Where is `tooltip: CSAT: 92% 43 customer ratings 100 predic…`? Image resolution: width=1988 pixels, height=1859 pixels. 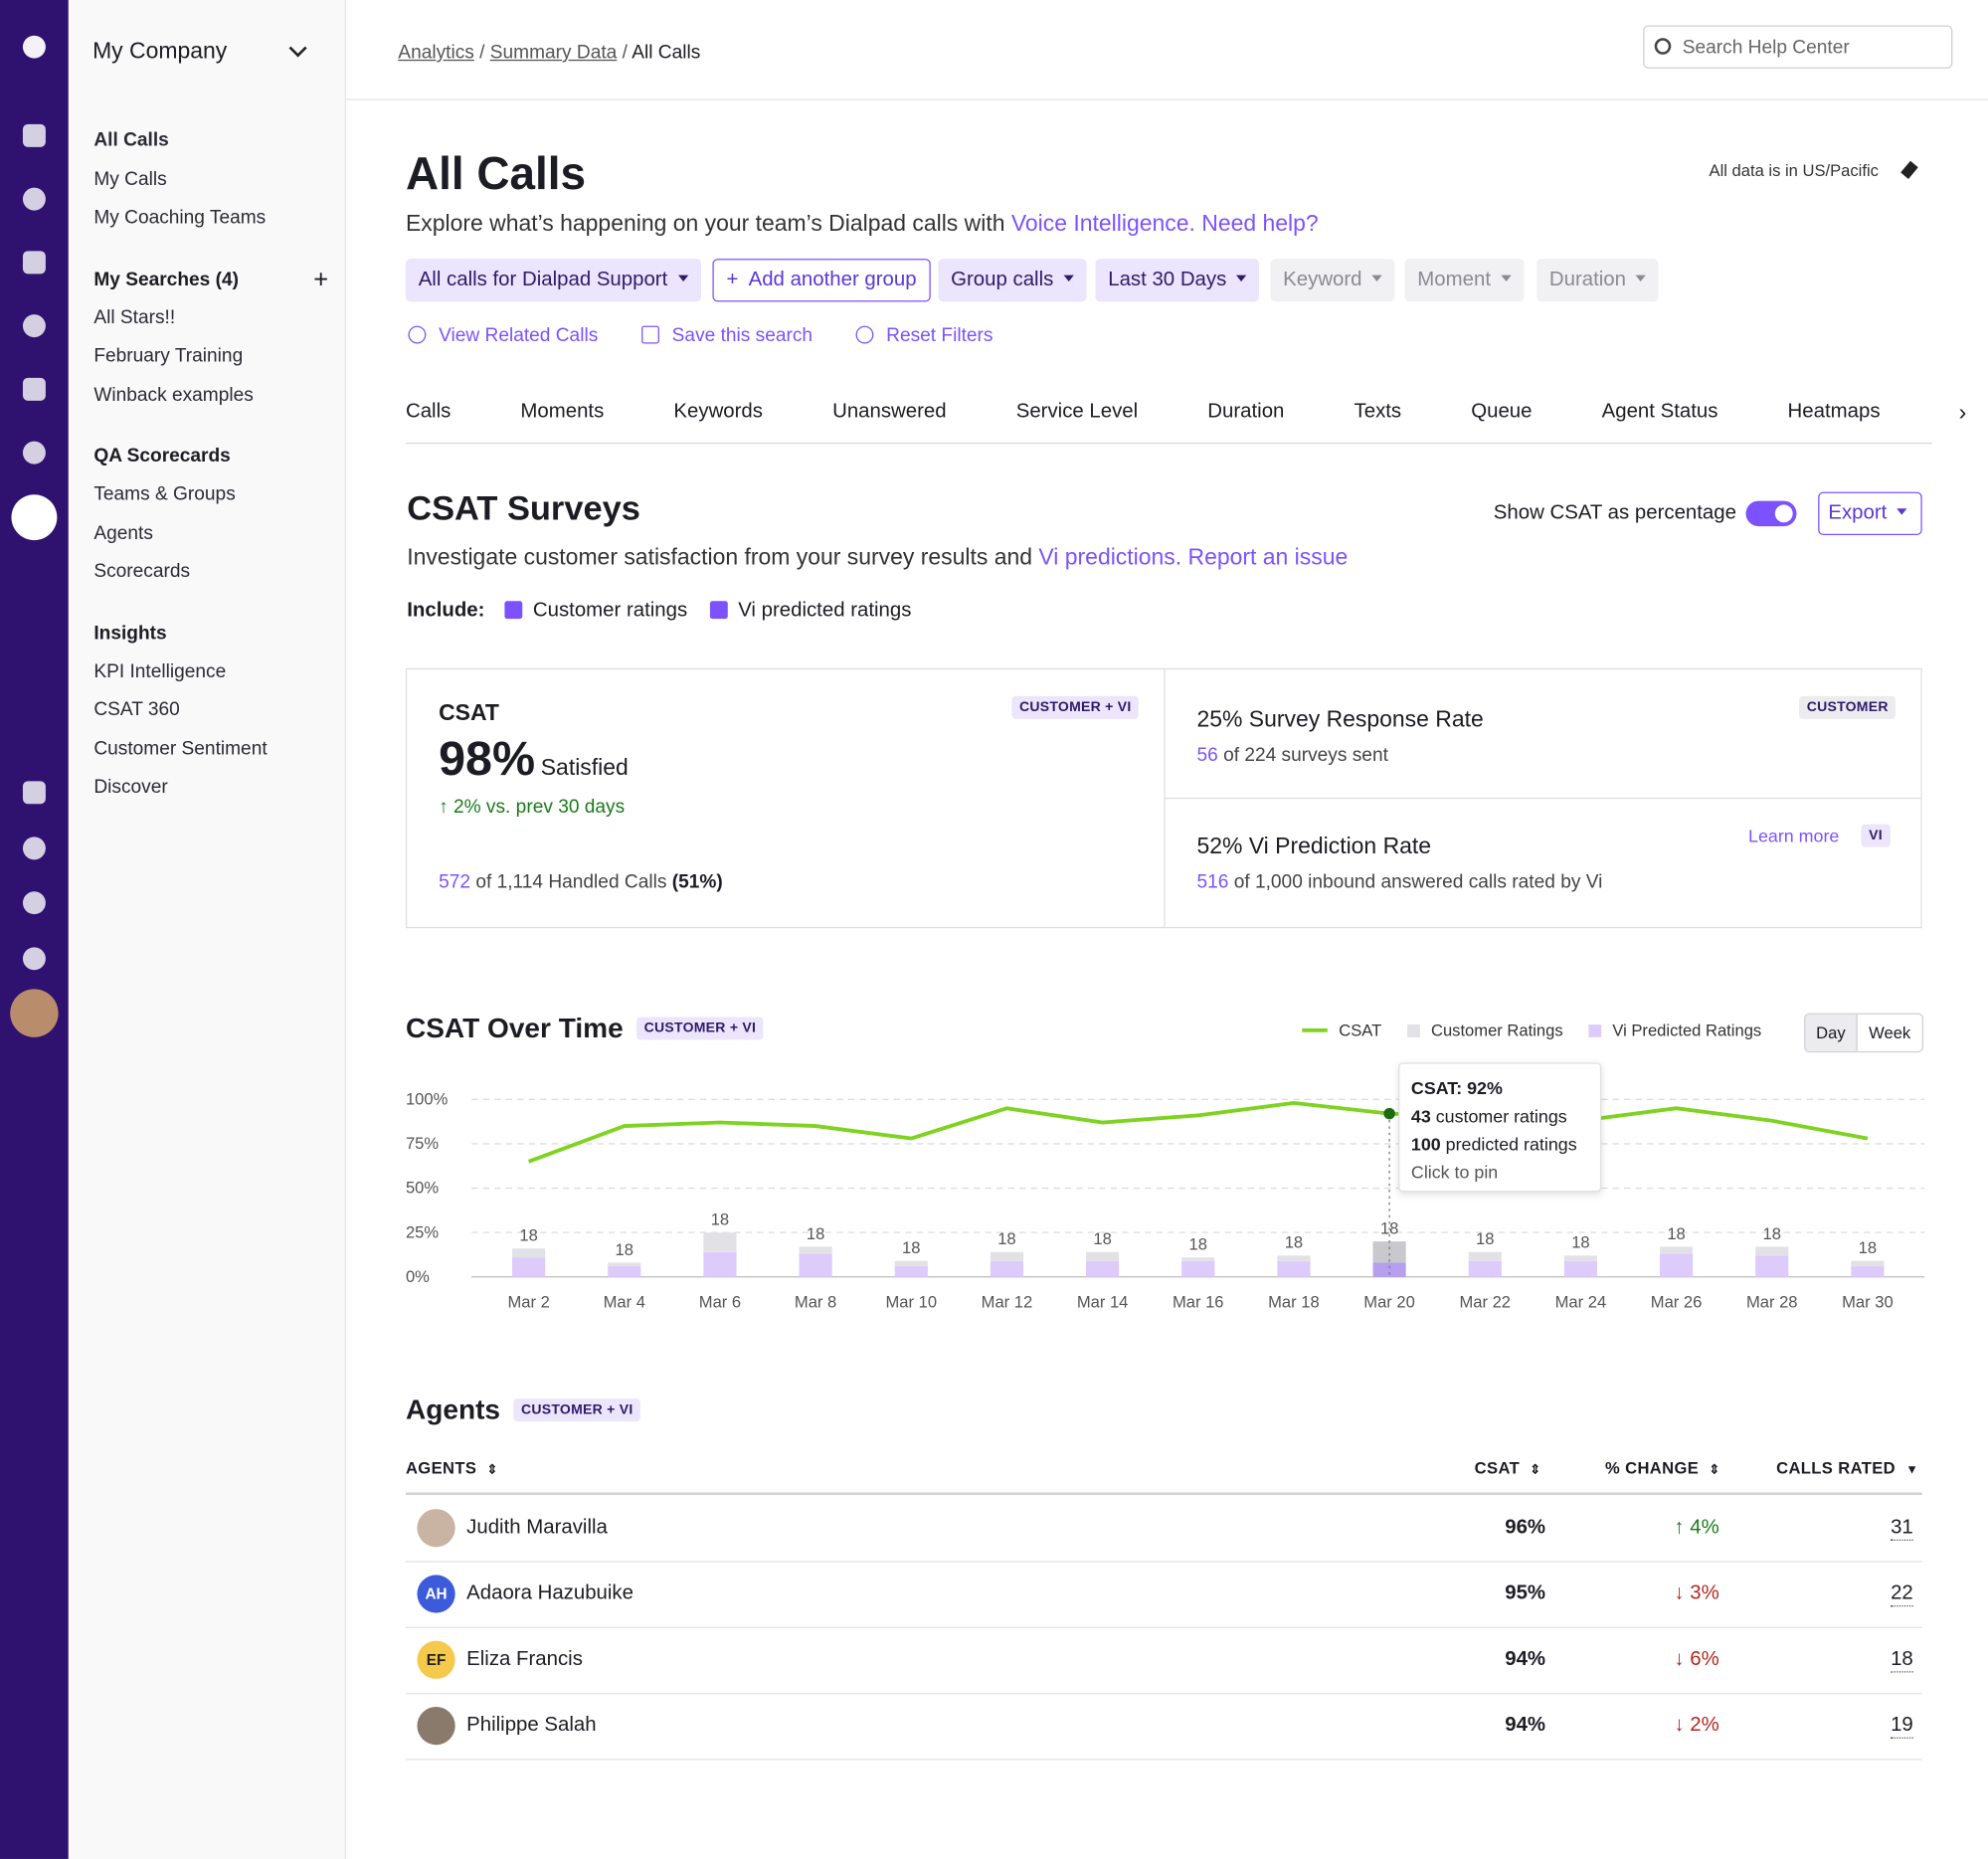
tooltip: CSAT: 92% 43 customer ratings 100 predic… is located at coordinates (1500, 1127).